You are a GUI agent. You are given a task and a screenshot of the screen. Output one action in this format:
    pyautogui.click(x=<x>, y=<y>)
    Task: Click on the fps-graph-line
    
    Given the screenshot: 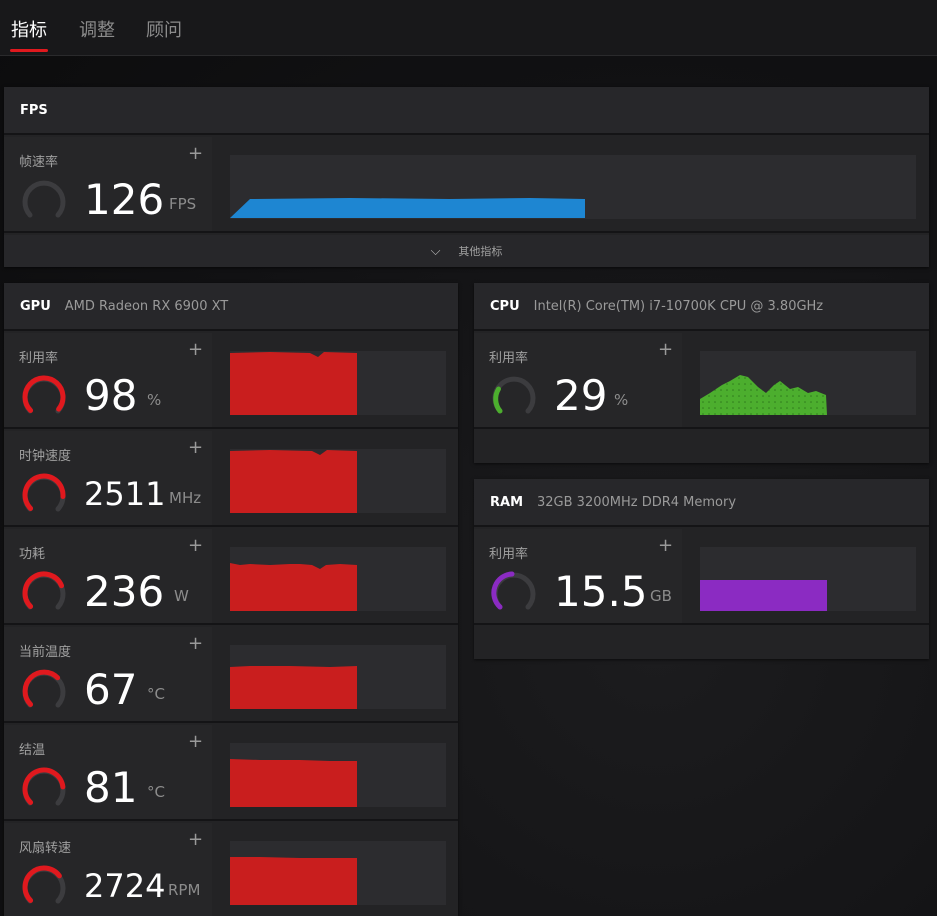 What is the action you would take?
    pyautogui.click(x=407, y=208)
    